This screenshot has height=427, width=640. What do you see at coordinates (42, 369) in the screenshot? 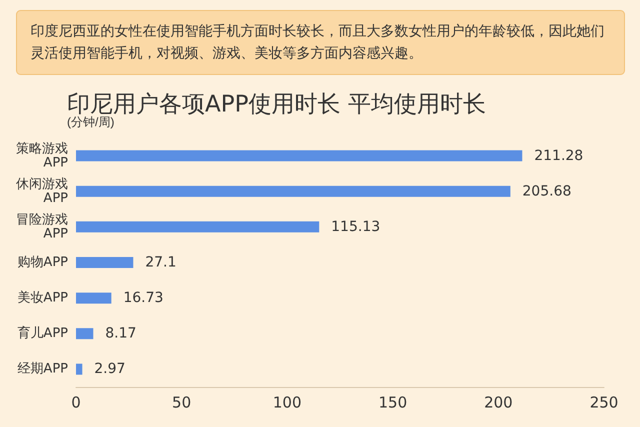
I see `y-tick-label: 经期APP` at bounding box center [42, 369].